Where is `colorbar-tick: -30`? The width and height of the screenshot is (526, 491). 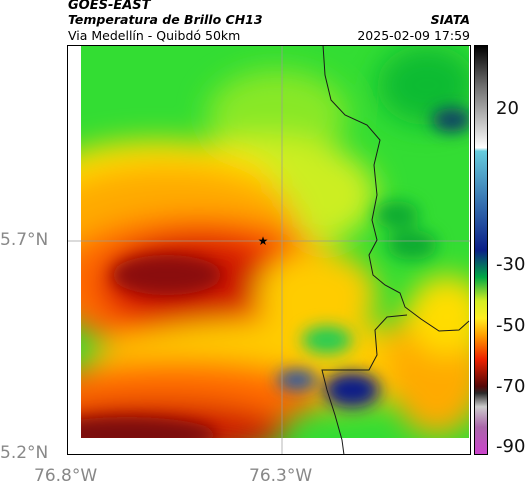 colorbar-tick: -30 is located at coordinates (511, 264).